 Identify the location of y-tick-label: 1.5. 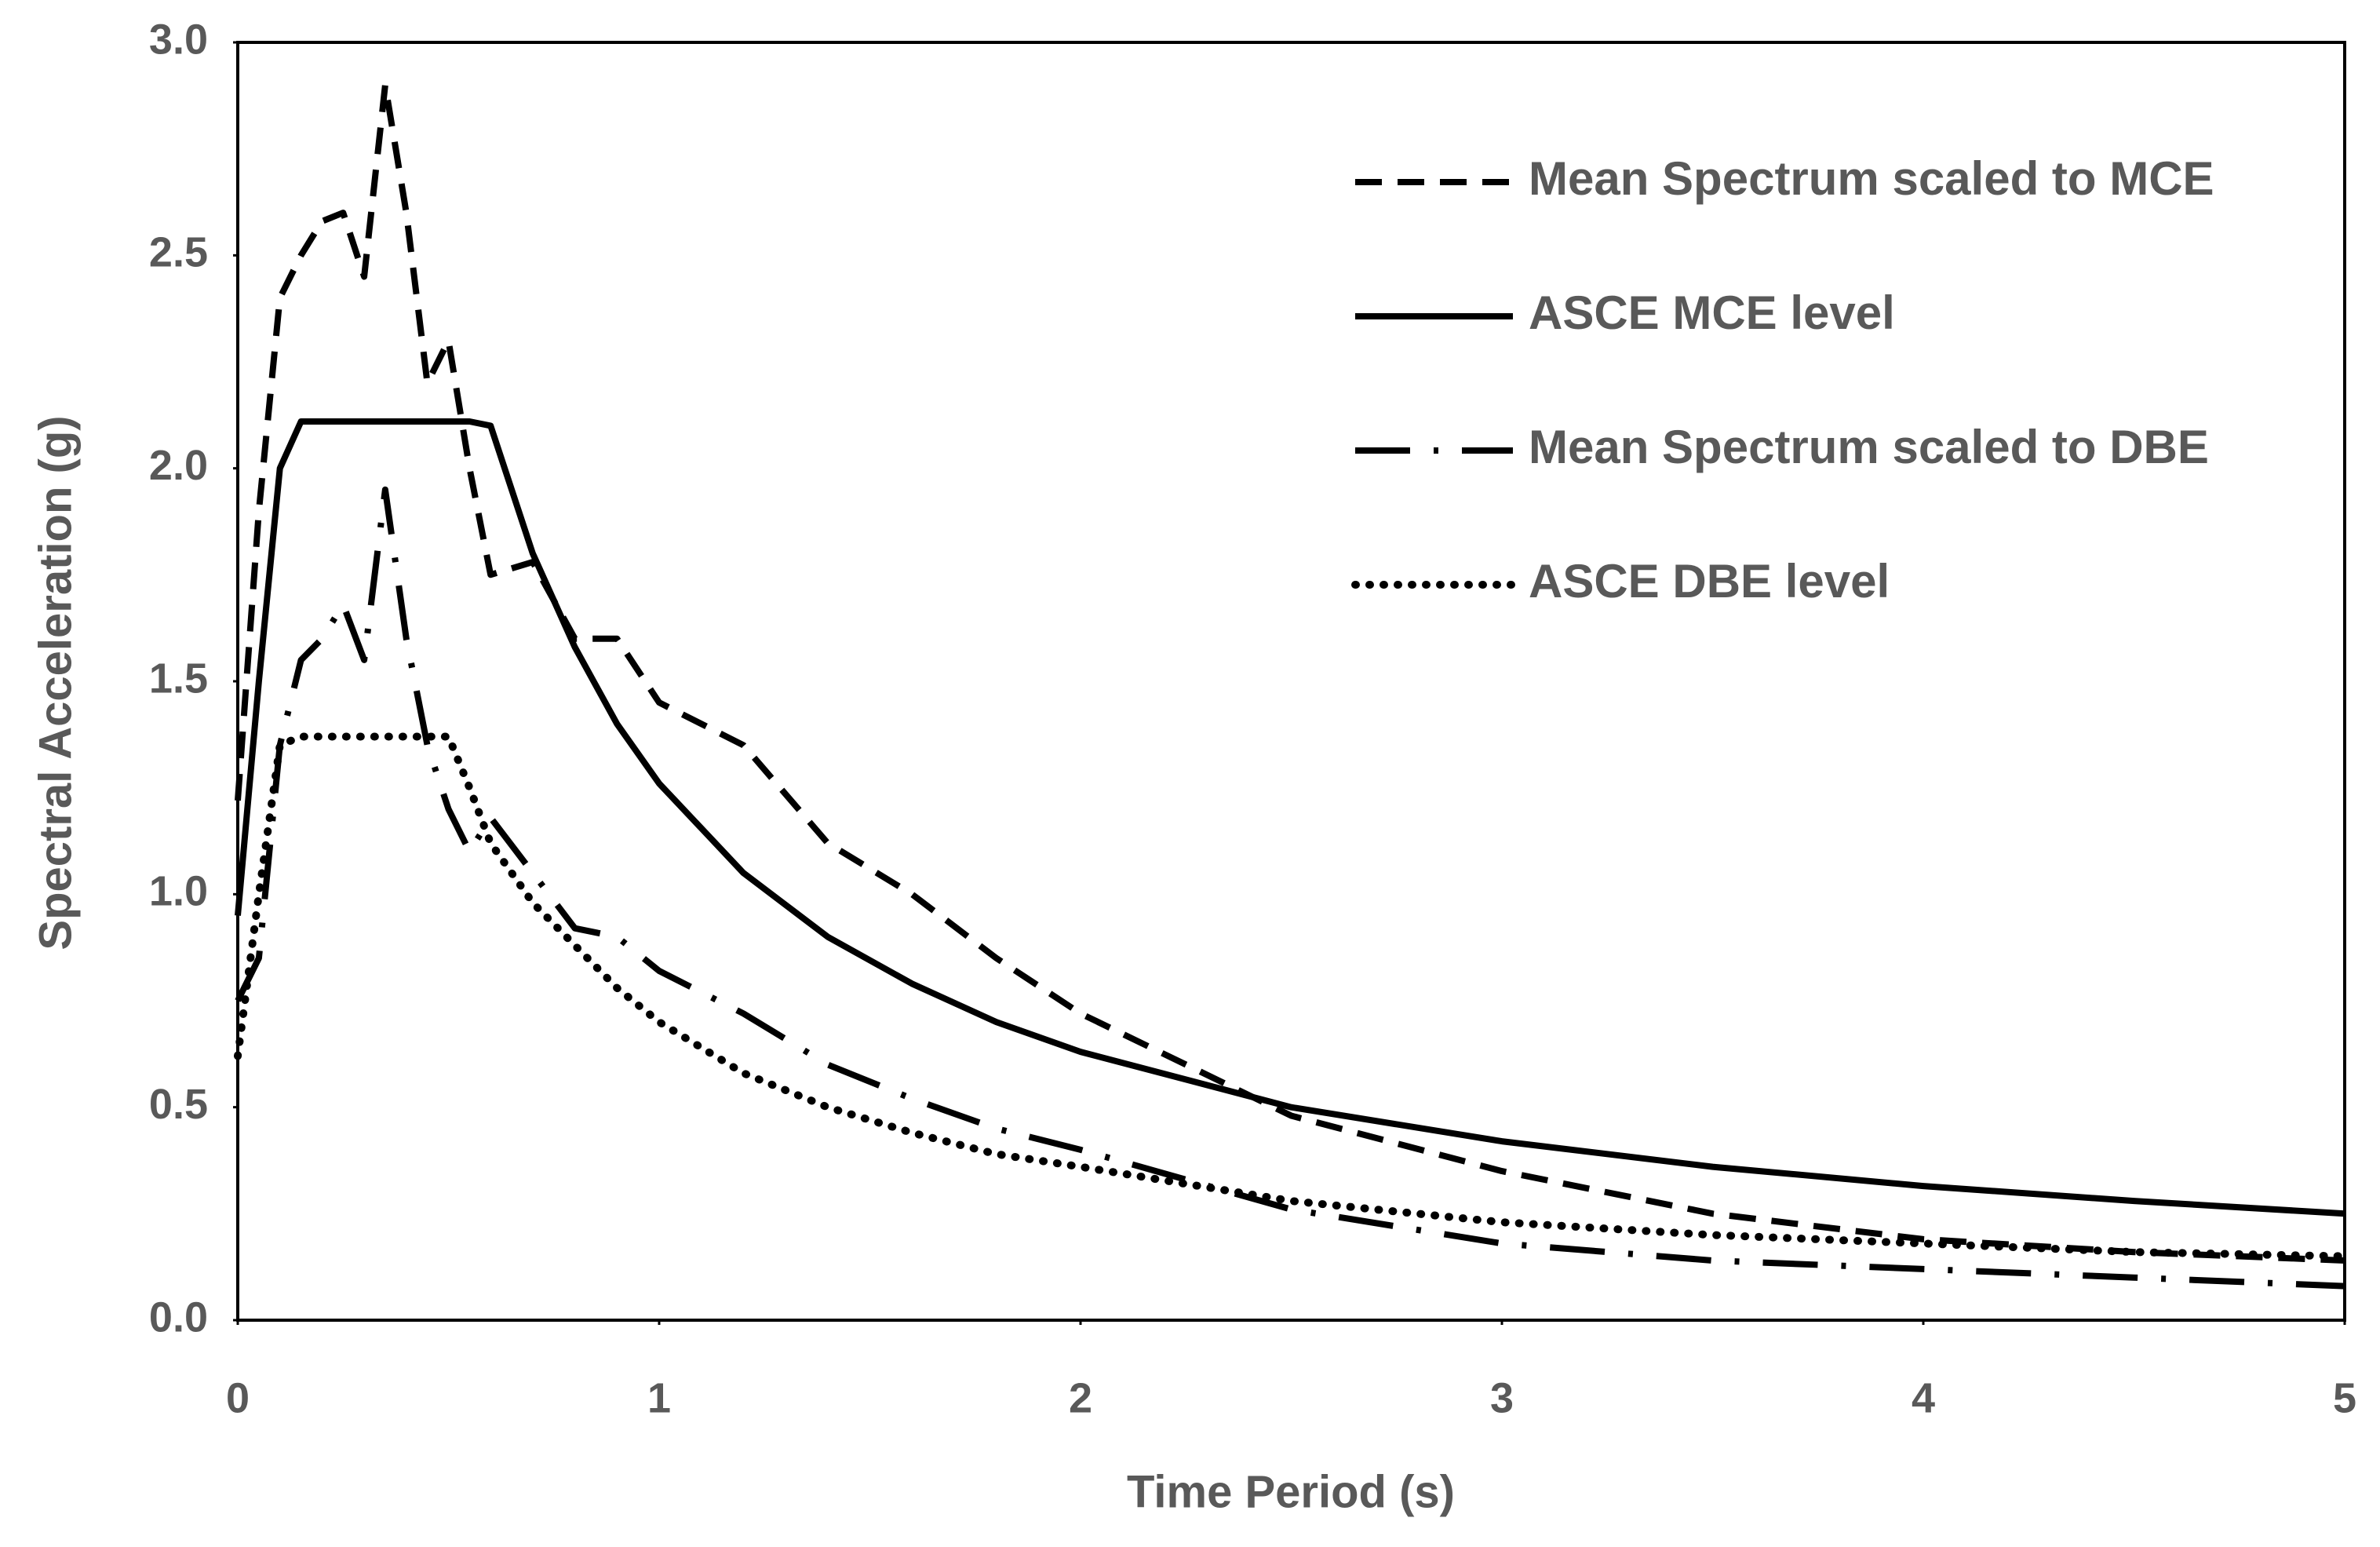
(178, 678).